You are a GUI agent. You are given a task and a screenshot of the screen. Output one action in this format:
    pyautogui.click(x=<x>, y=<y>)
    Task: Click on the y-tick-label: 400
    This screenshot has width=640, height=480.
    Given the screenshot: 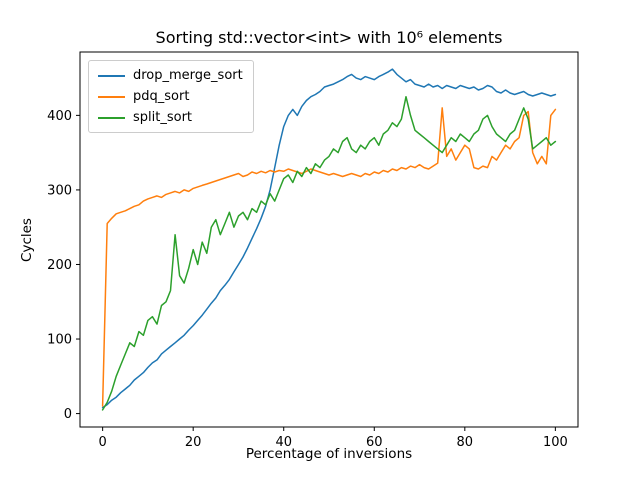 What is the action you would take?
    pyautogui.click(x=59, y=116)
    